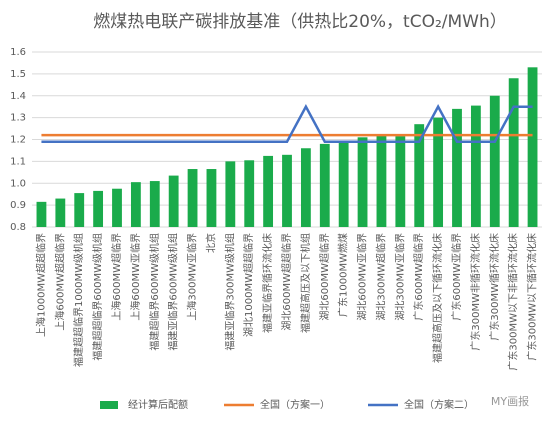 Image resolution: width=554 pixels, height=426 pixels. What do you see at coordinates (18, 140) in the screenshot?
I see `y-tick-label: 1.2` at bounding box center [18, 140].